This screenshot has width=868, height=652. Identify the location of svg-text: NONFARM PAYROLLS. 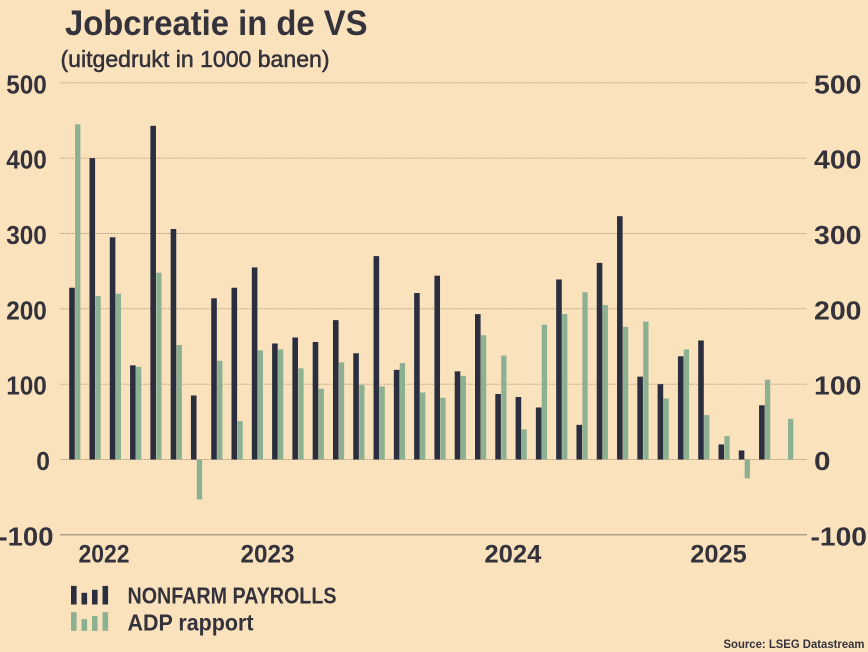
(232, 596).